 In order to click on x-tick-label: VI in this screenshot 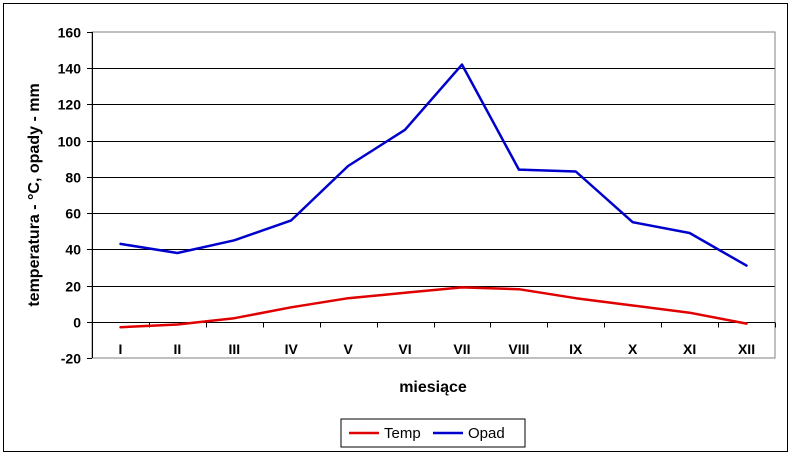, I will do `click(404, 349)`.